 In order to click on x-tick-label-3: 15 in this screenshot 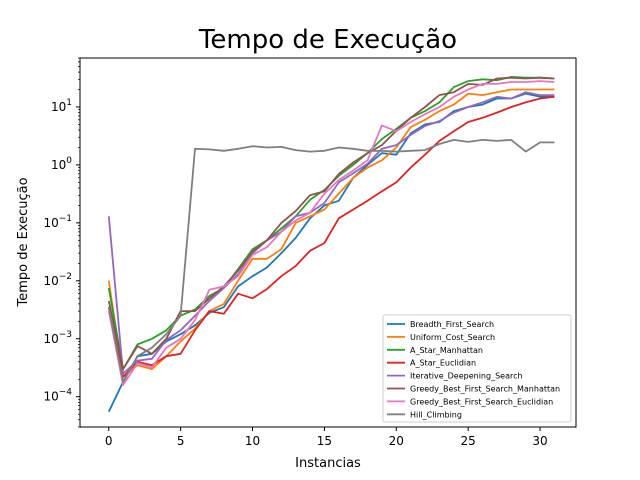, I will do `click(324, 441)`.